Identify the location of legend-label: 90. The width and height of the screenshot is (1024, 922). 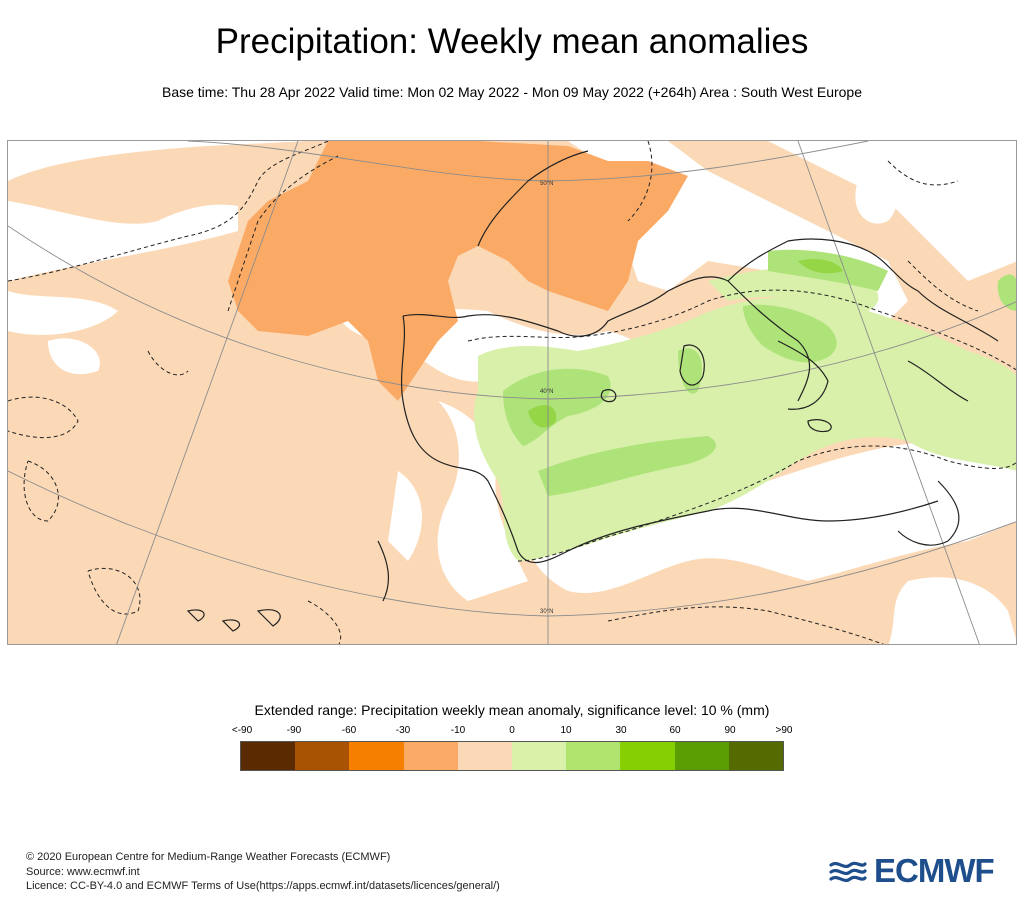
(730, 730).